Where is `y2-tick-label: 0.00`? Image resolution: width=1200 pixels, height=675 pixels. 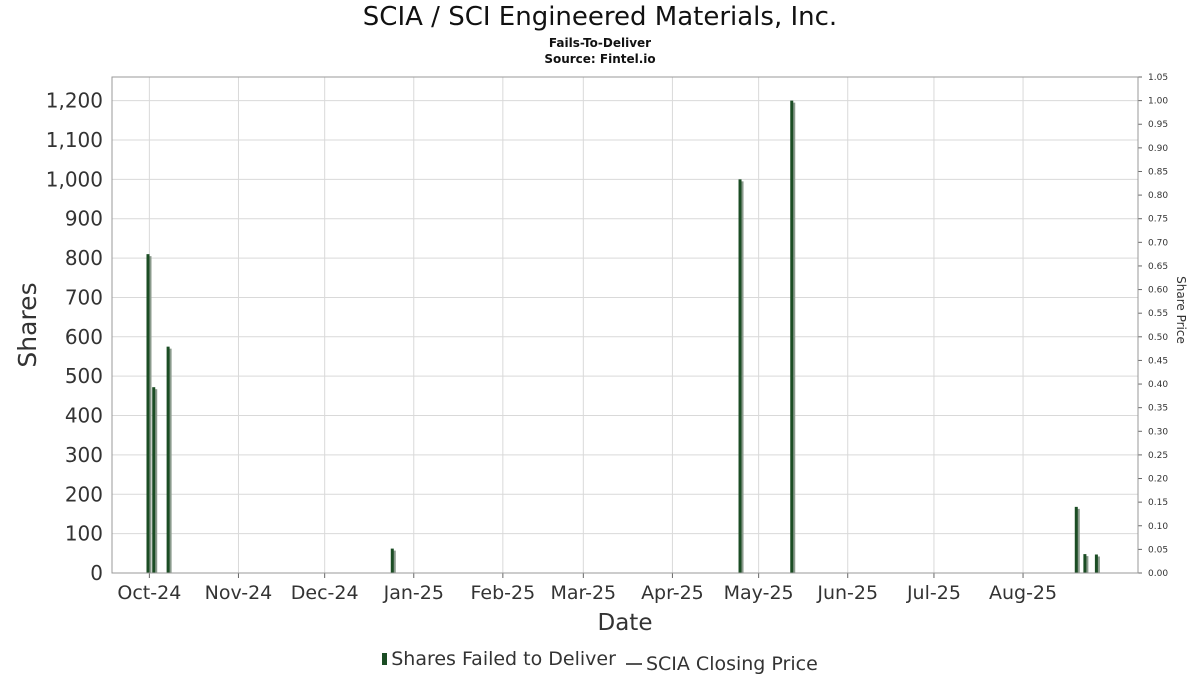 y2-tick-label: 0.00 is located at coordinates (1158, 574).